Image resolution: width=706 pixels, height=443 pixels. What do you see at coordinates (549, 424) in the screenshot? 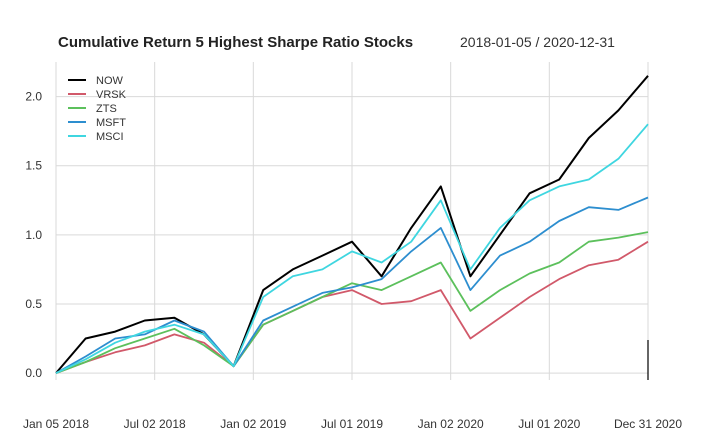
I see `x-tick-label: Jul 01 2020` at bounding box center [549, 424].